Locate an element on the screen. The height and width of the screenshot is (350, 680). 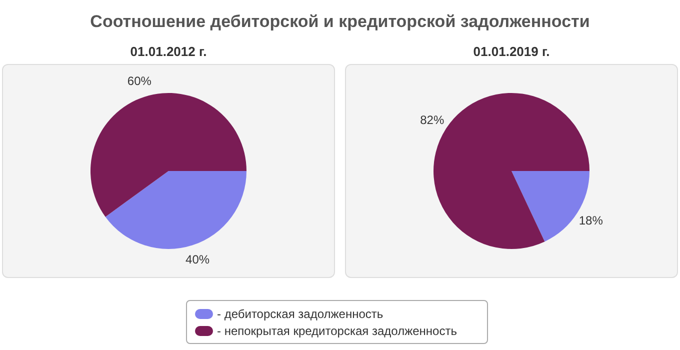
data-label: 40% is located at coordinates (198, 259).